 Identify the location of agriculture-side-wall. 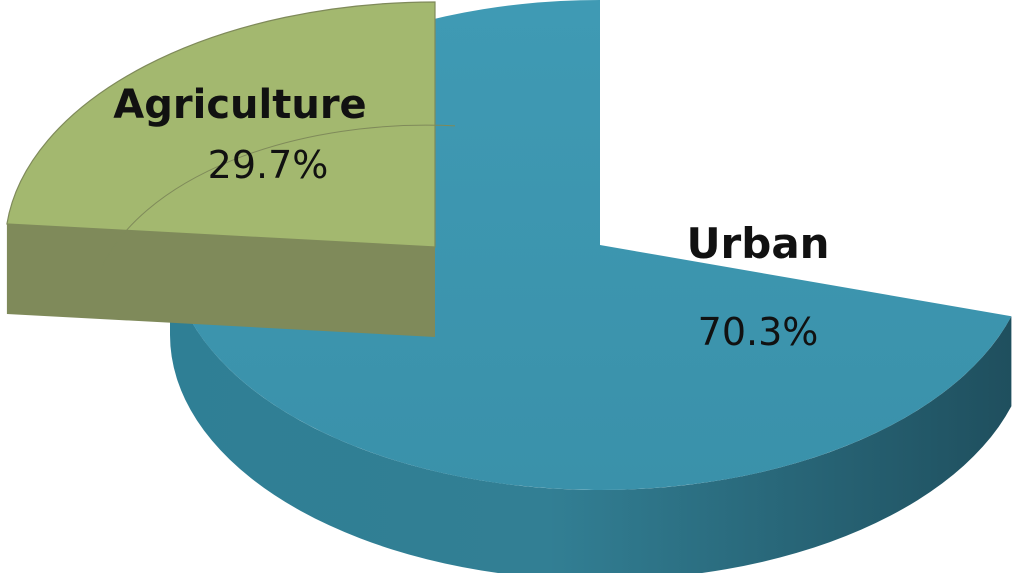
(220, 280).